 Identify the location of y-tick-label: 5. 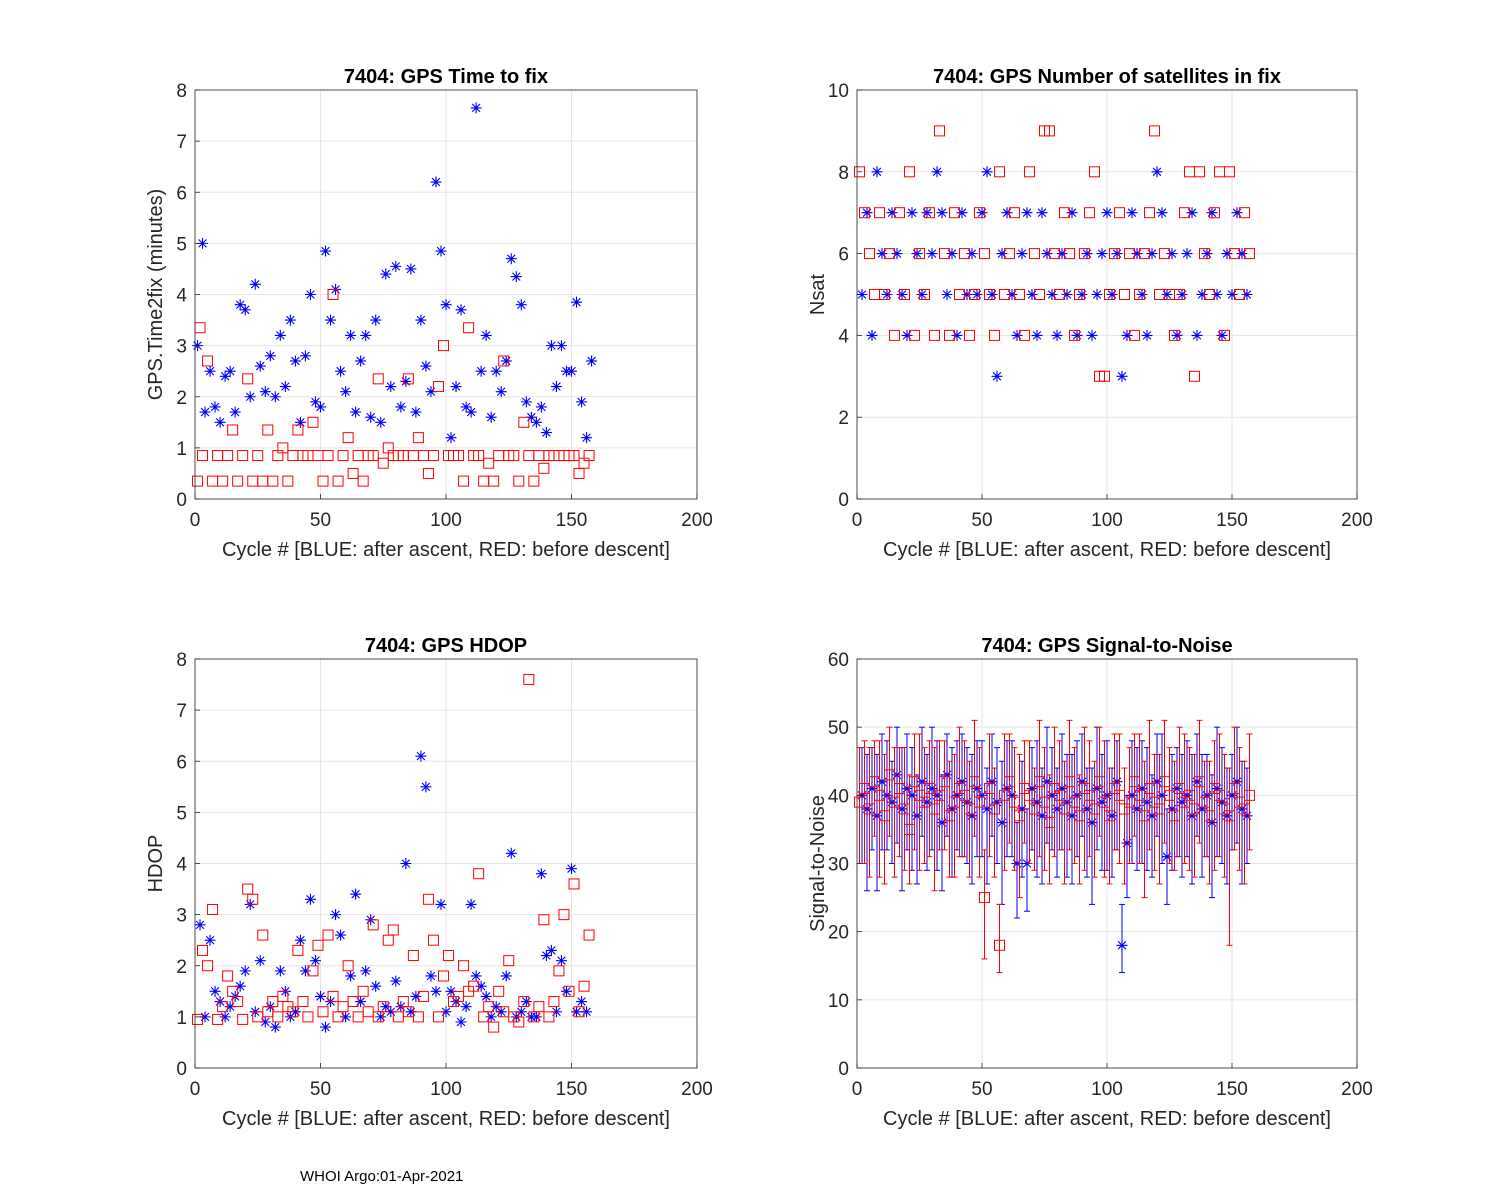
(181, 813).